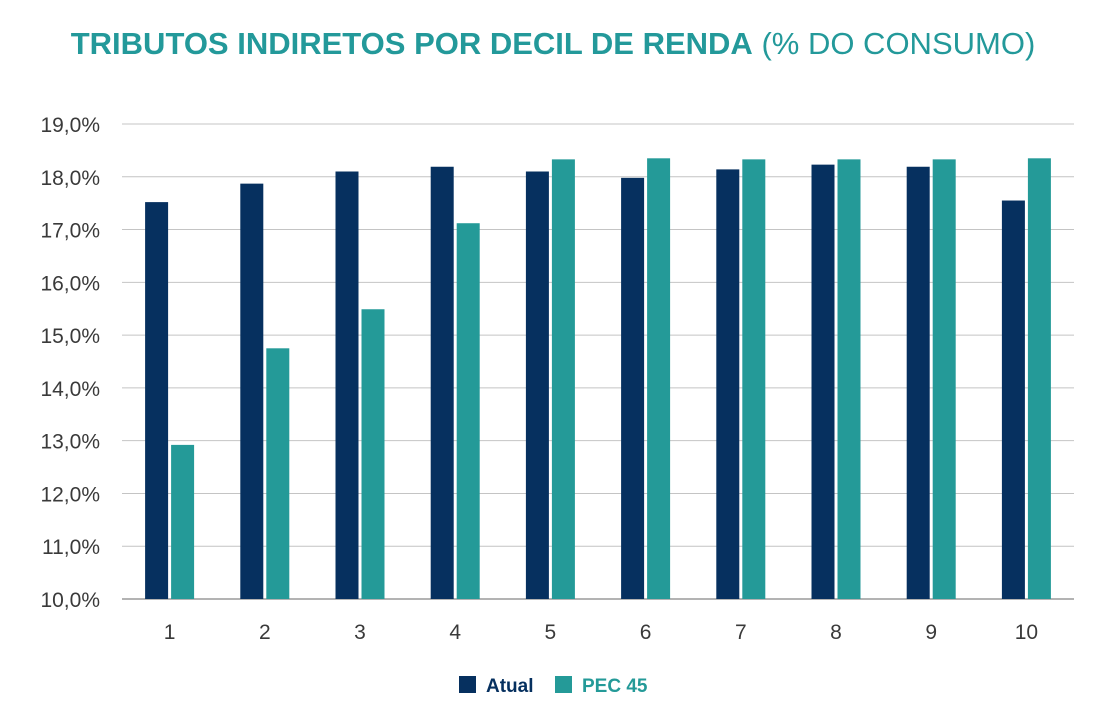 This screenshot has width=1106, height=724. I want to click on legend: Atual PEC 45, so click(553, 686).